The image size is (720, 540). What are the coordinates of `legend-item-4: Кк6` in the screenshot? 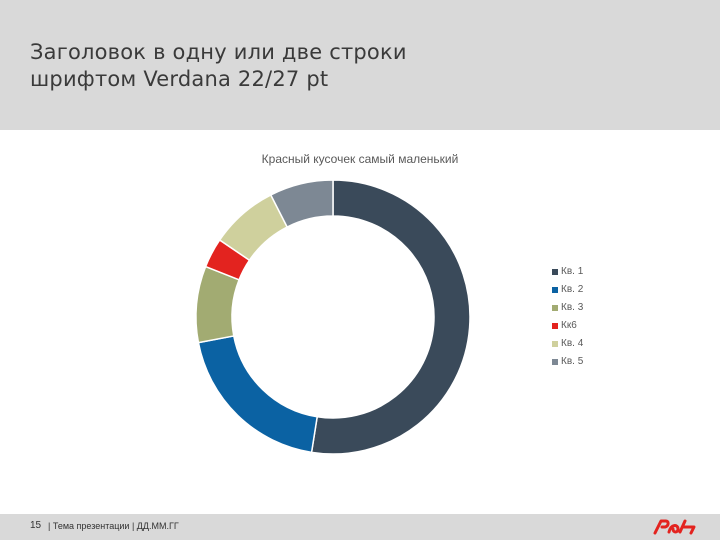 It's located at (567, 326).